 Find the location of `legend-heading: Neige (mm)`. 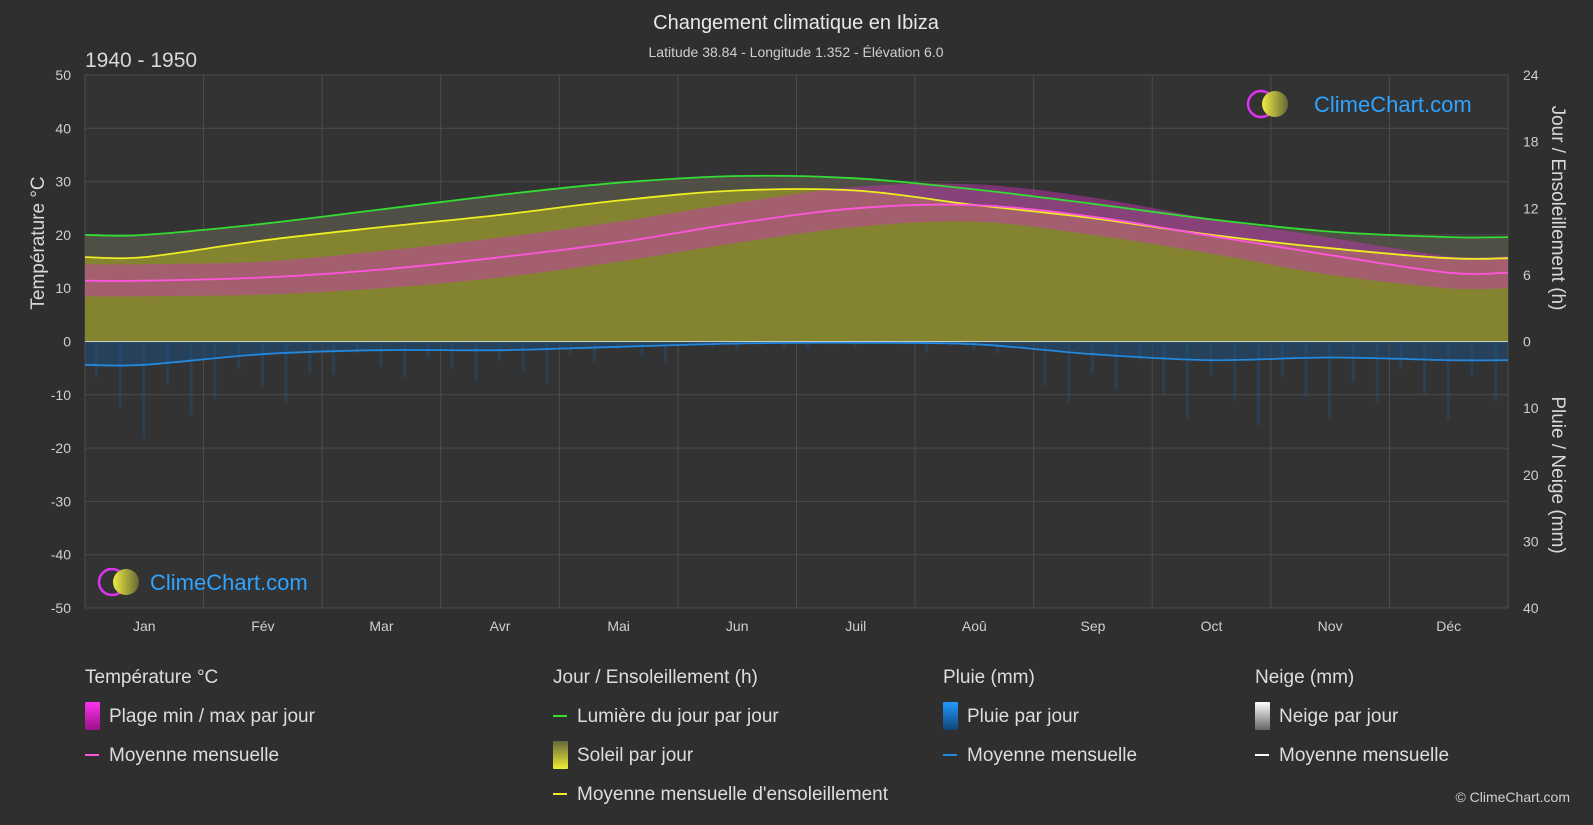

legend-heading: Neige (mm) is located at coordinates (1304, 677).